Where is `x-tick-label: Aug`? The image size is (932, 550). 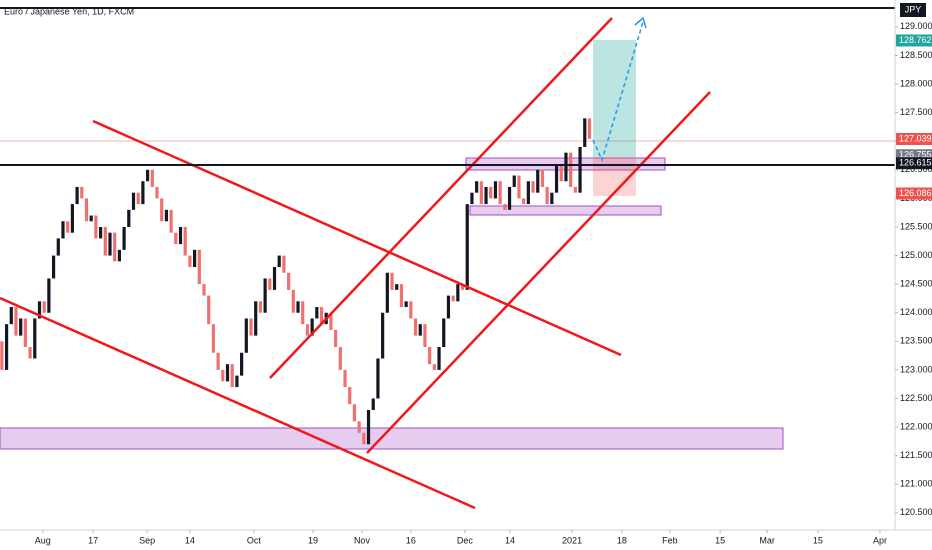
x-tick-label: Aug is located at coordinates (43, 540).